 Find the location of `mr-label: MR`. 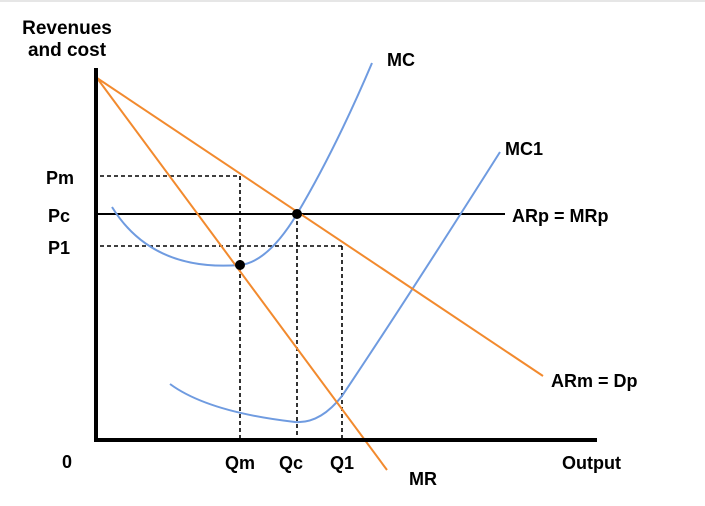

mr-label: MR is located at coordinates (423, 479).